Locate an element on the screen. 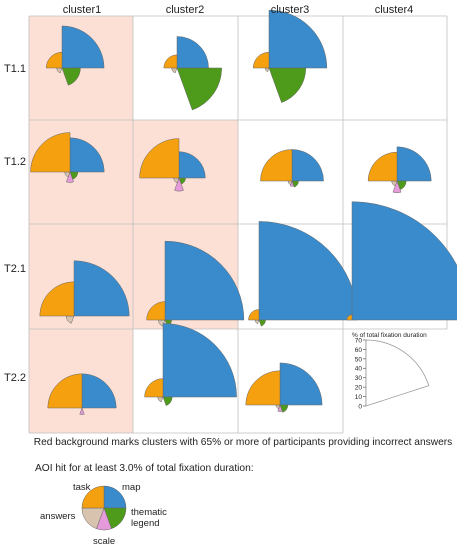 This screenshot has width=457, height=550. scale-reference-title: % of total fixation duration is located at coordinates (389, 335).